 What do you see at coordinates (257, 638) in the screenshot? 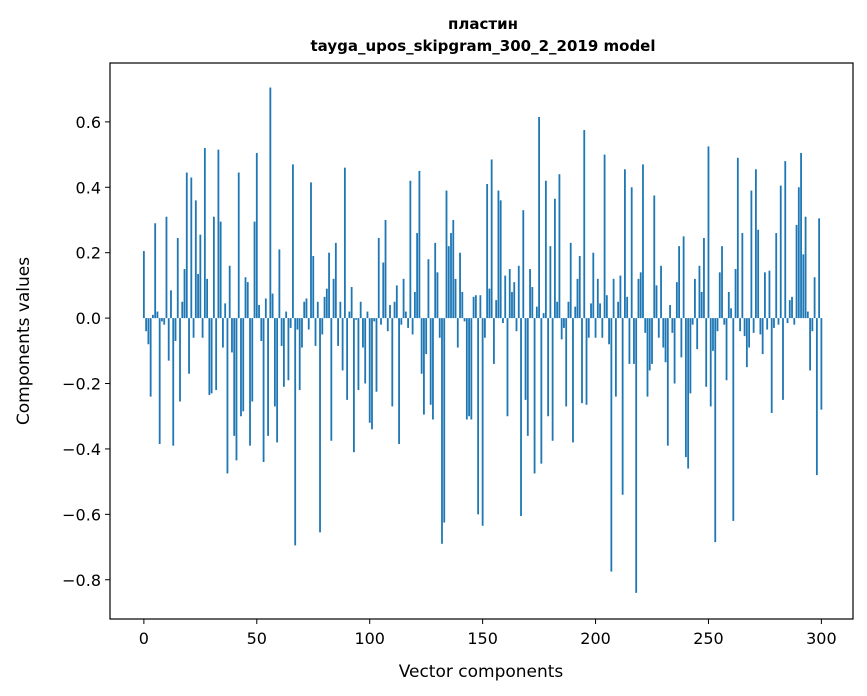
I see `x-tick-label: 50` at bounding box center [257, 638].